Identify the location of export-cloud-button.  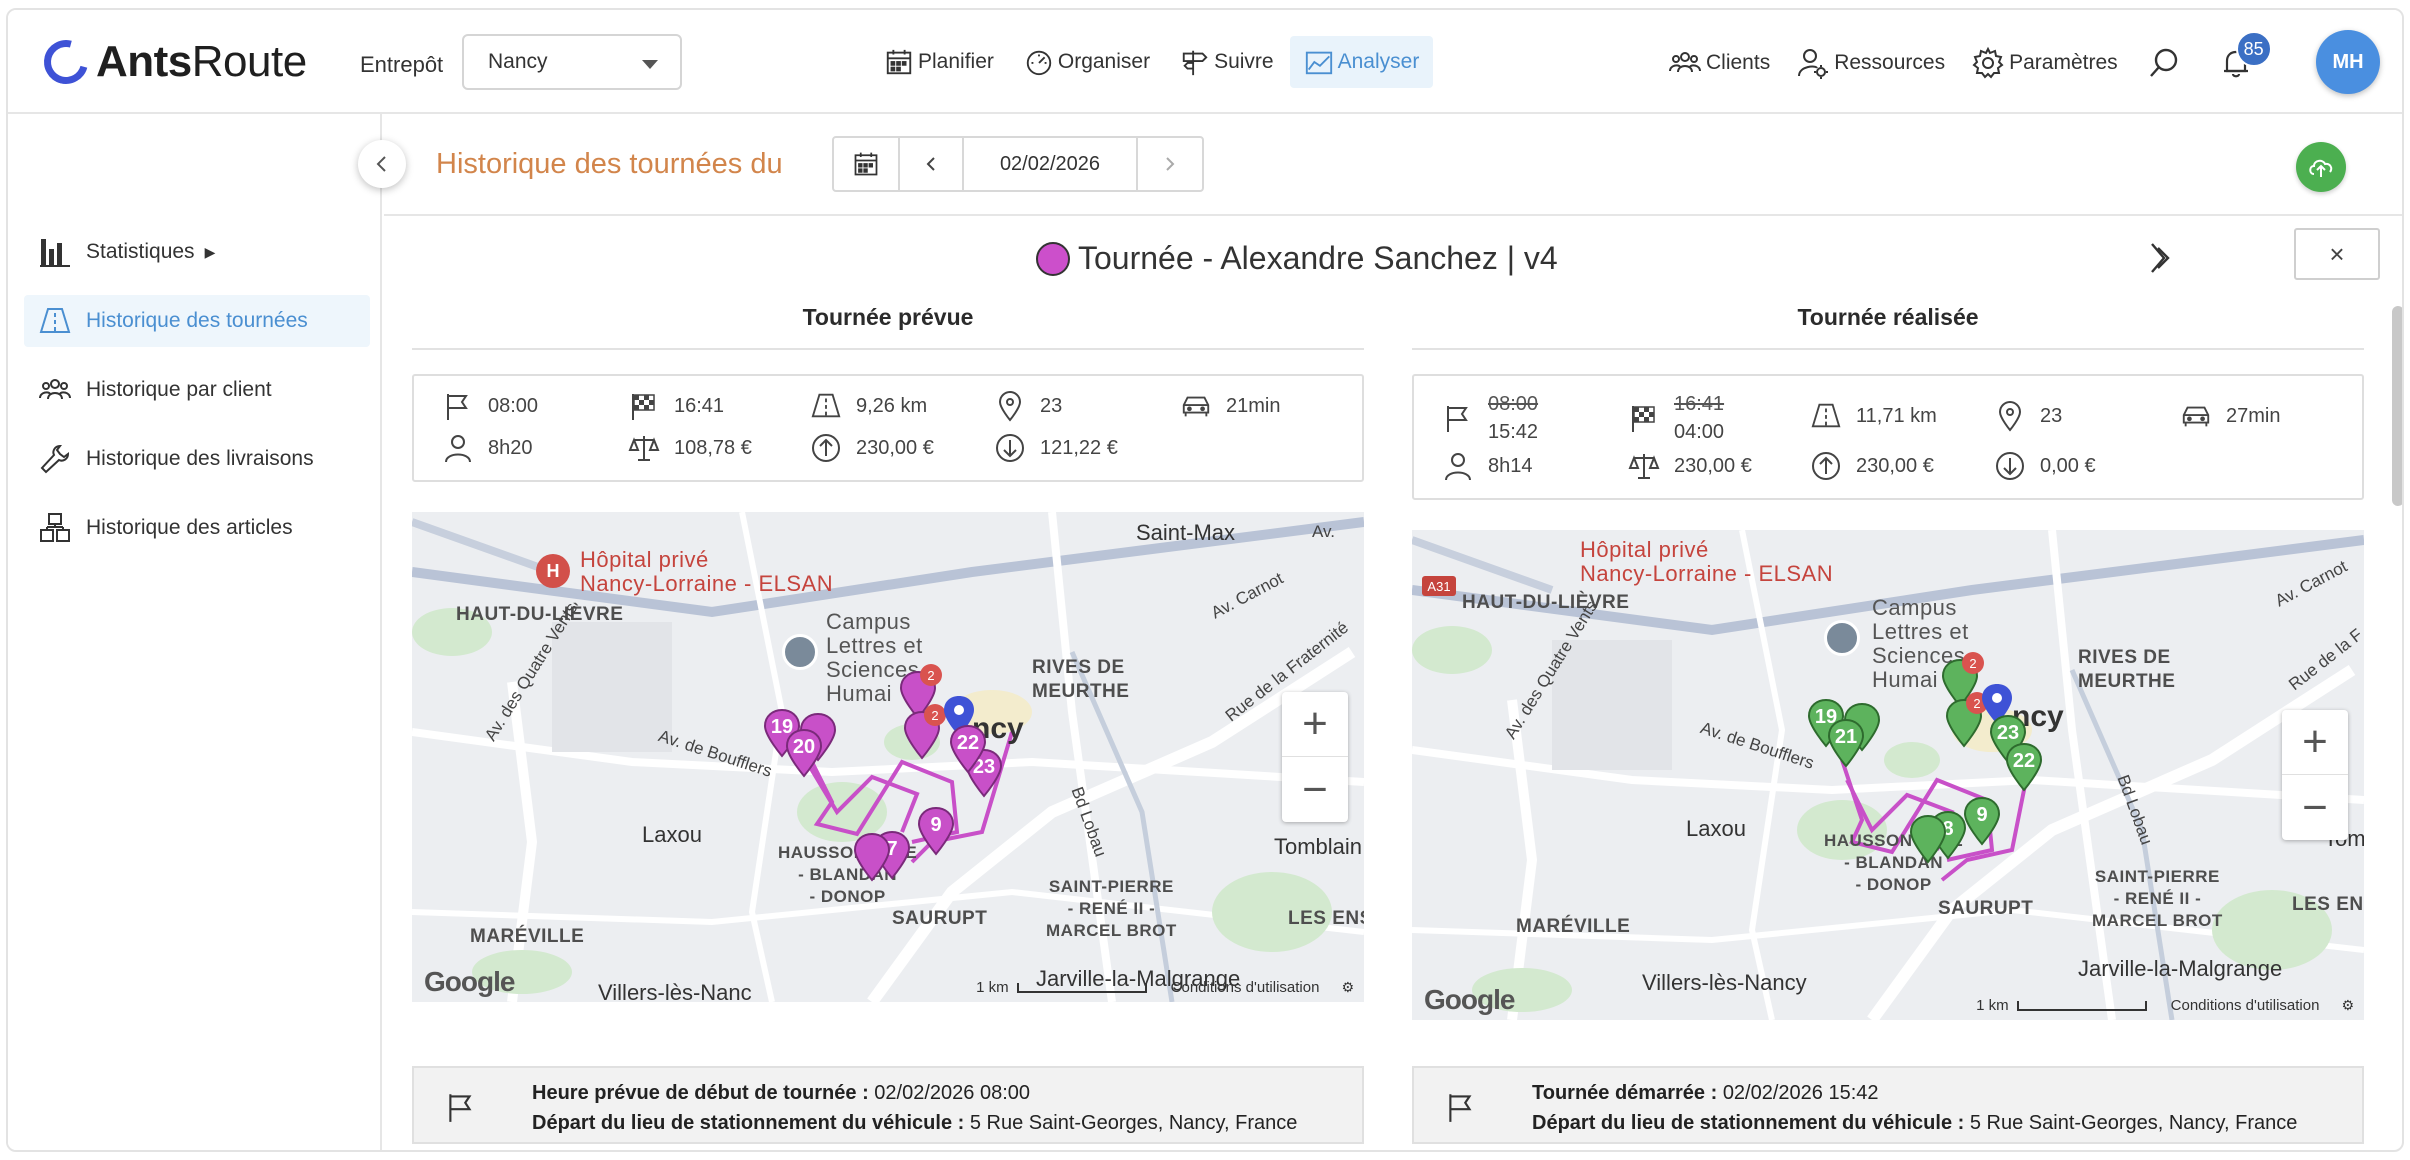
(2321, 167).